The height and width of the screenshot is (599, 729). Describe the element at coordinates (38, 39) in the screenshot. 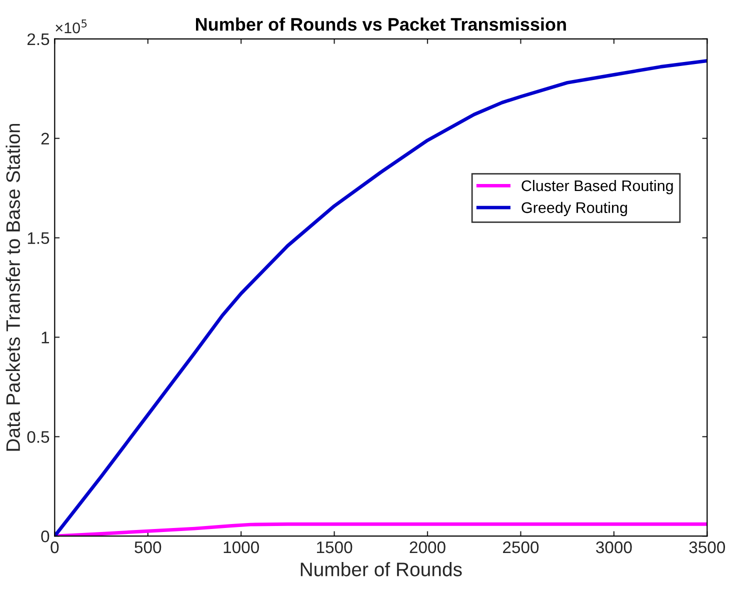

I see `y-tick-label: 2.5` at that location.